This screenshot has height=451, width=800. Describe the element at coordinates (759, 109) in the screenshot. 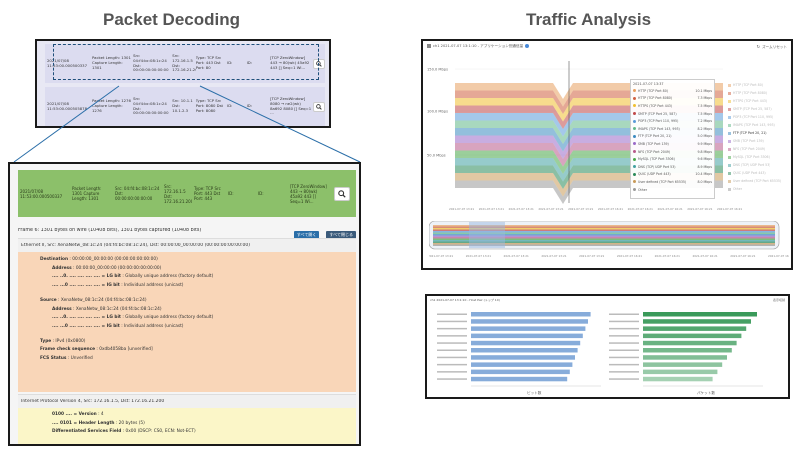

I see `legend-item: SMTP (TCP Port 25, 587)` at that location.